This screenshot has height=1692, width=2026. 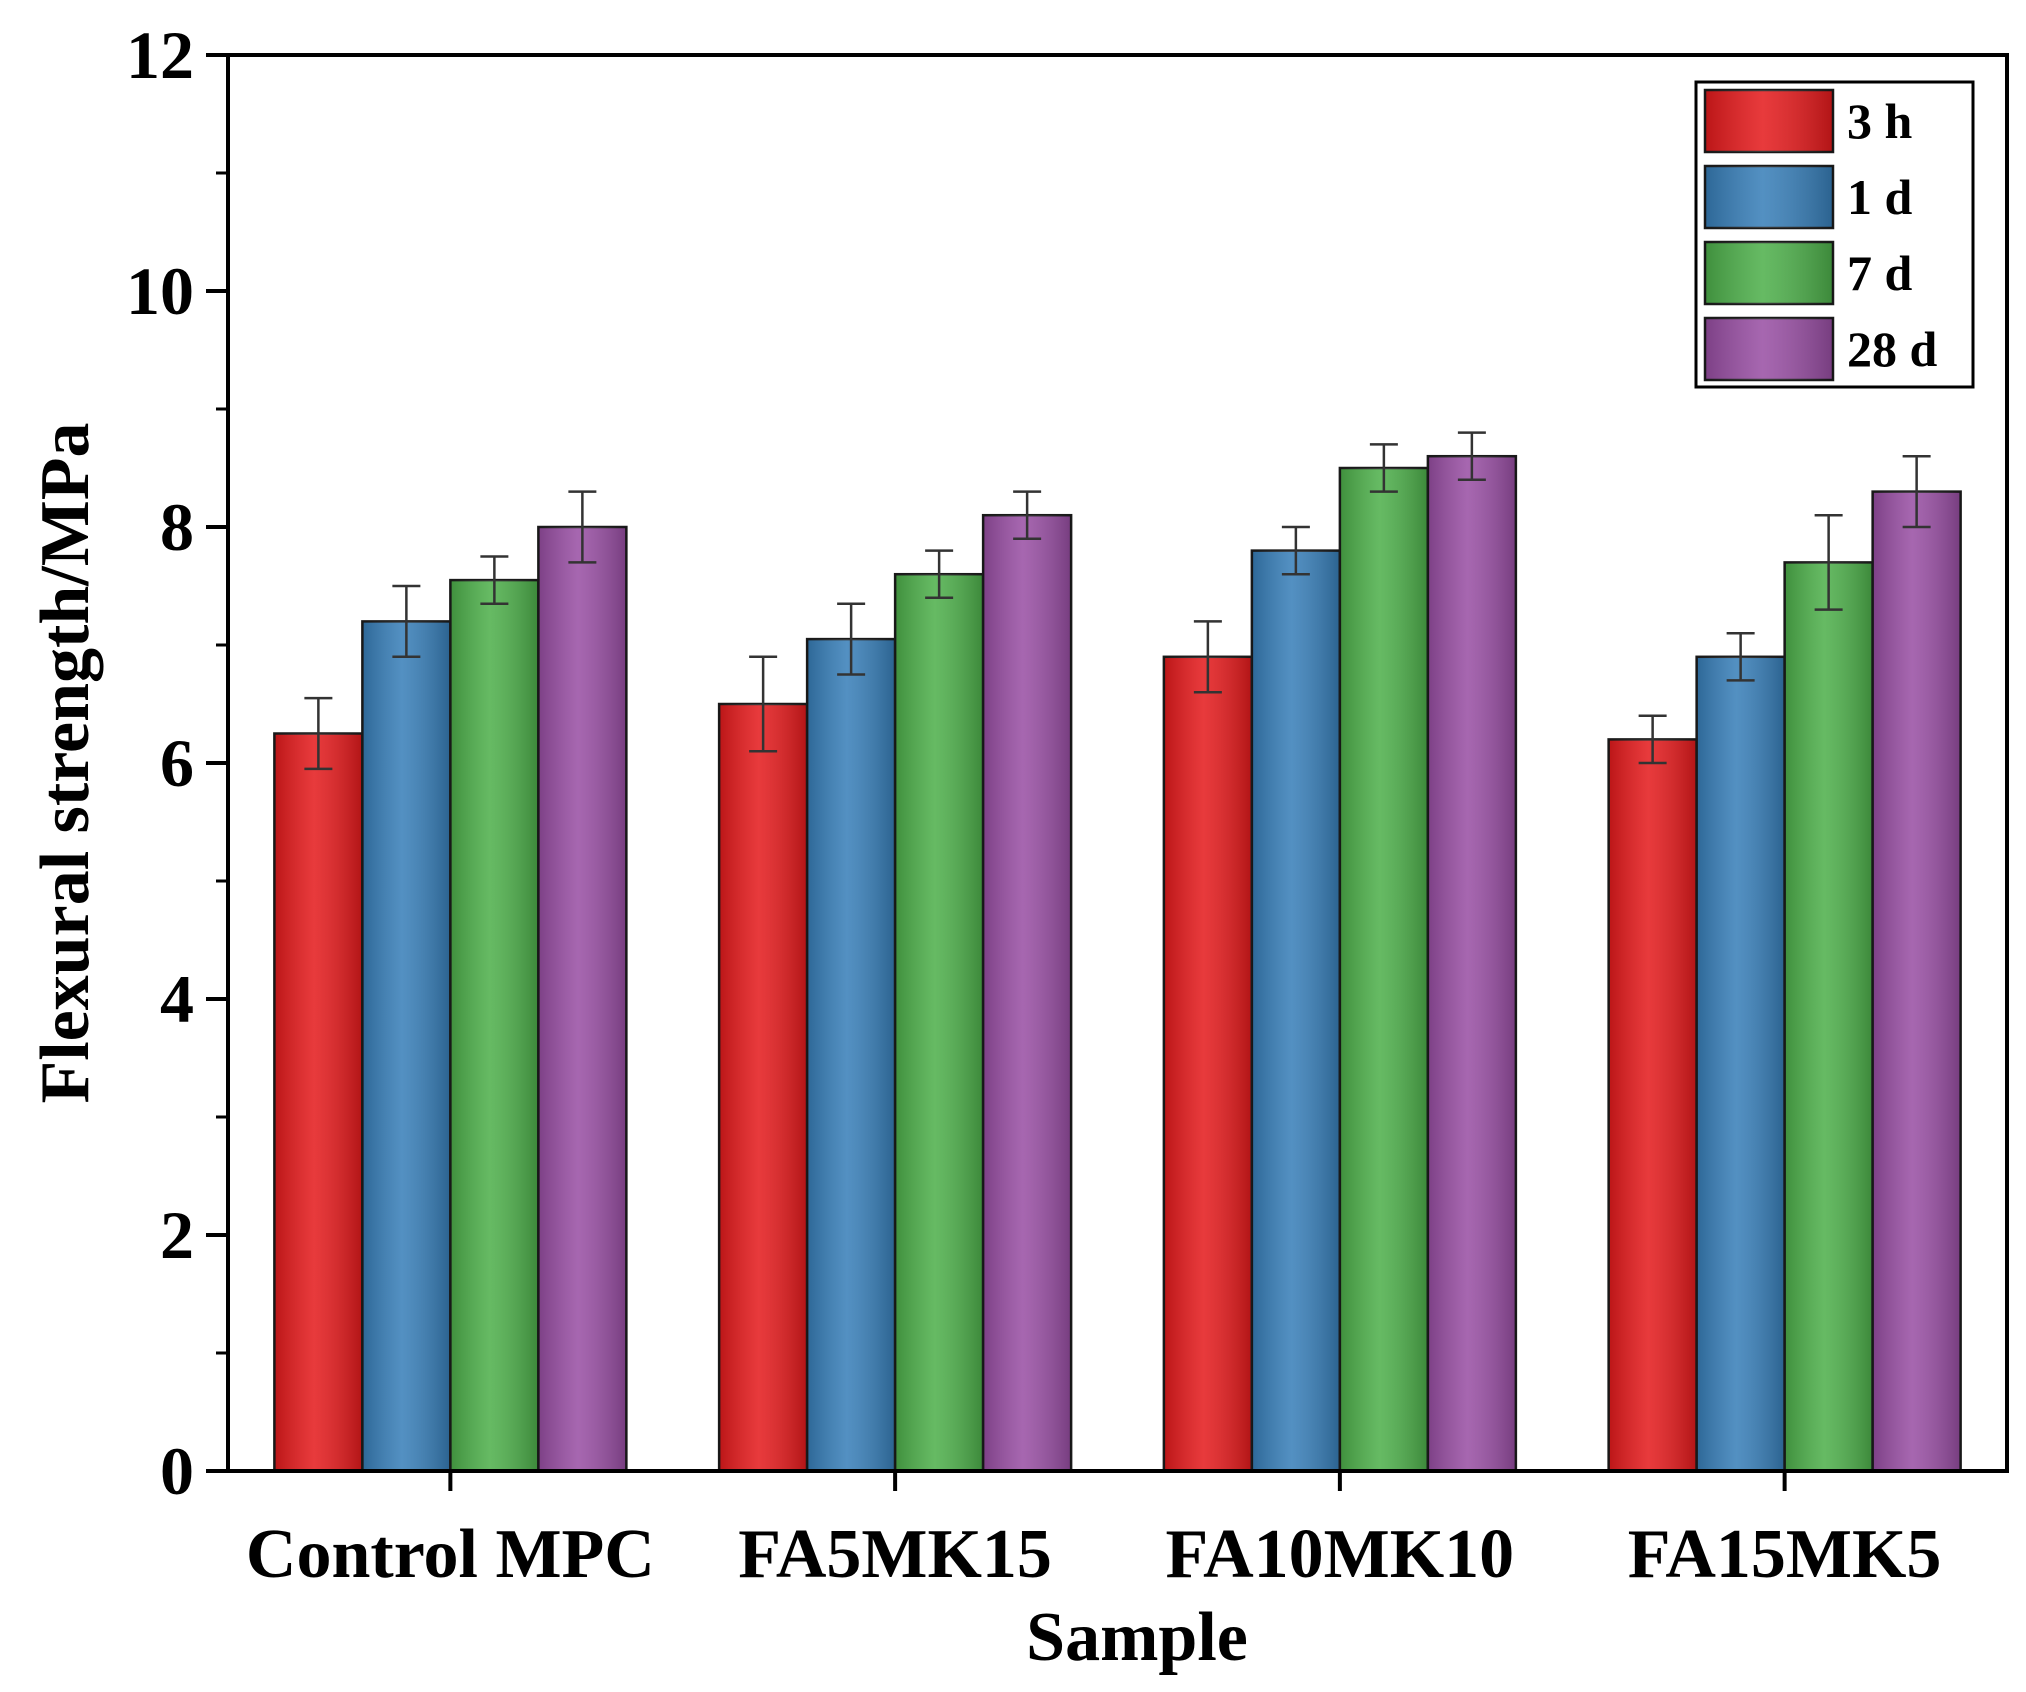 What do you see at coordinates (160, 291) in the screenshot?
I see `y-tick-label: 10` at bounding box center [160, 291].